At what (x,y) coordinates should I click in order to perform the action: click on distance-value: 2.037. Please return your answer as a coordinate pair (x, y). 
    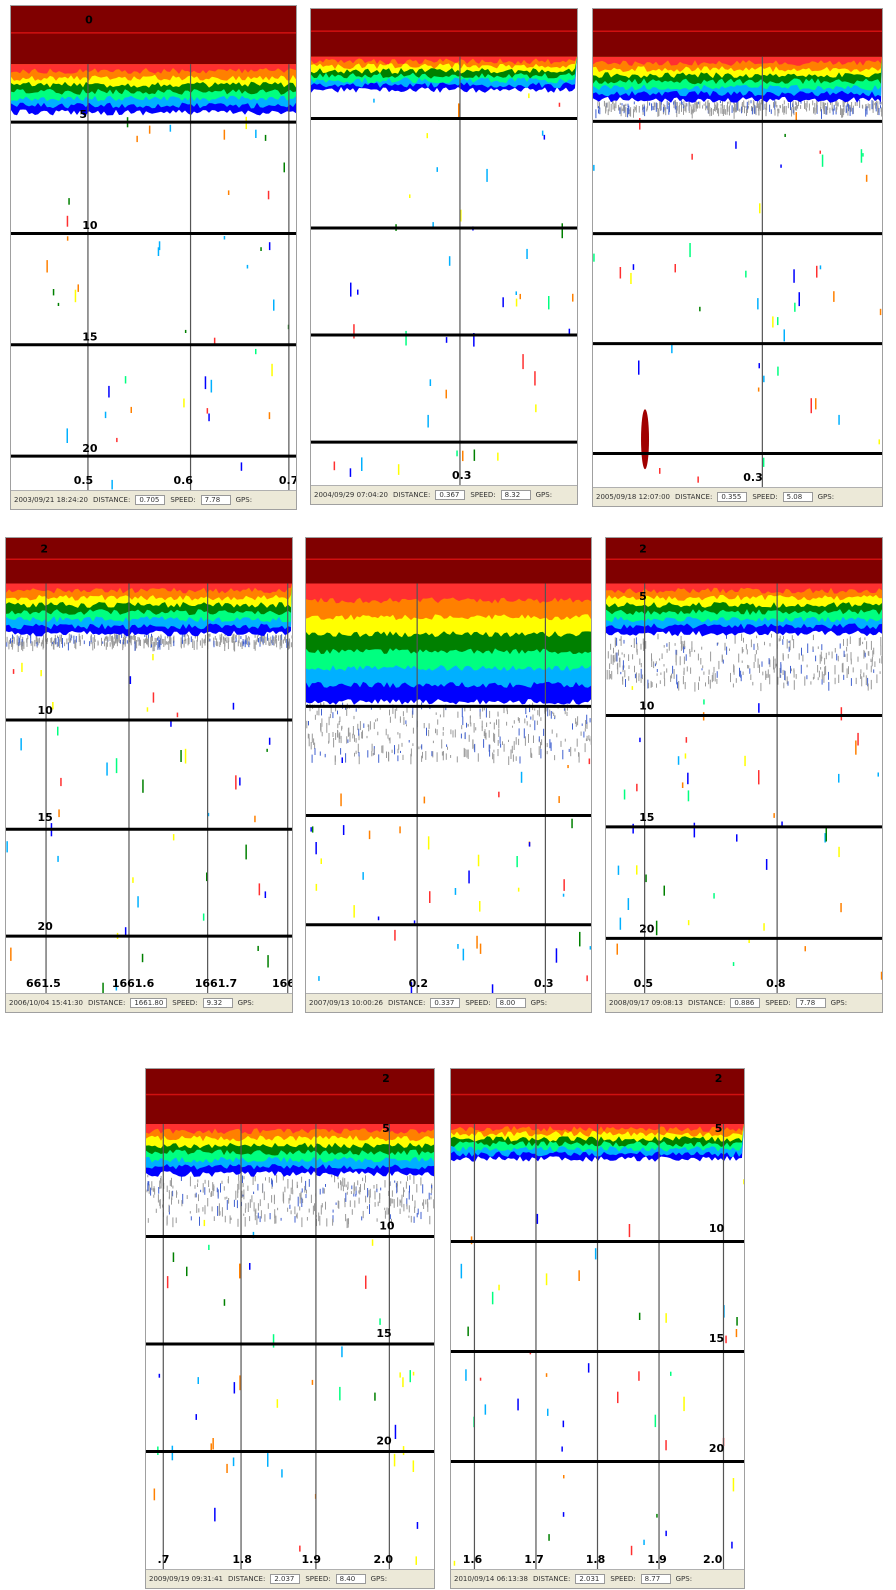
    Looking at the image, I should click on (285, 1579).